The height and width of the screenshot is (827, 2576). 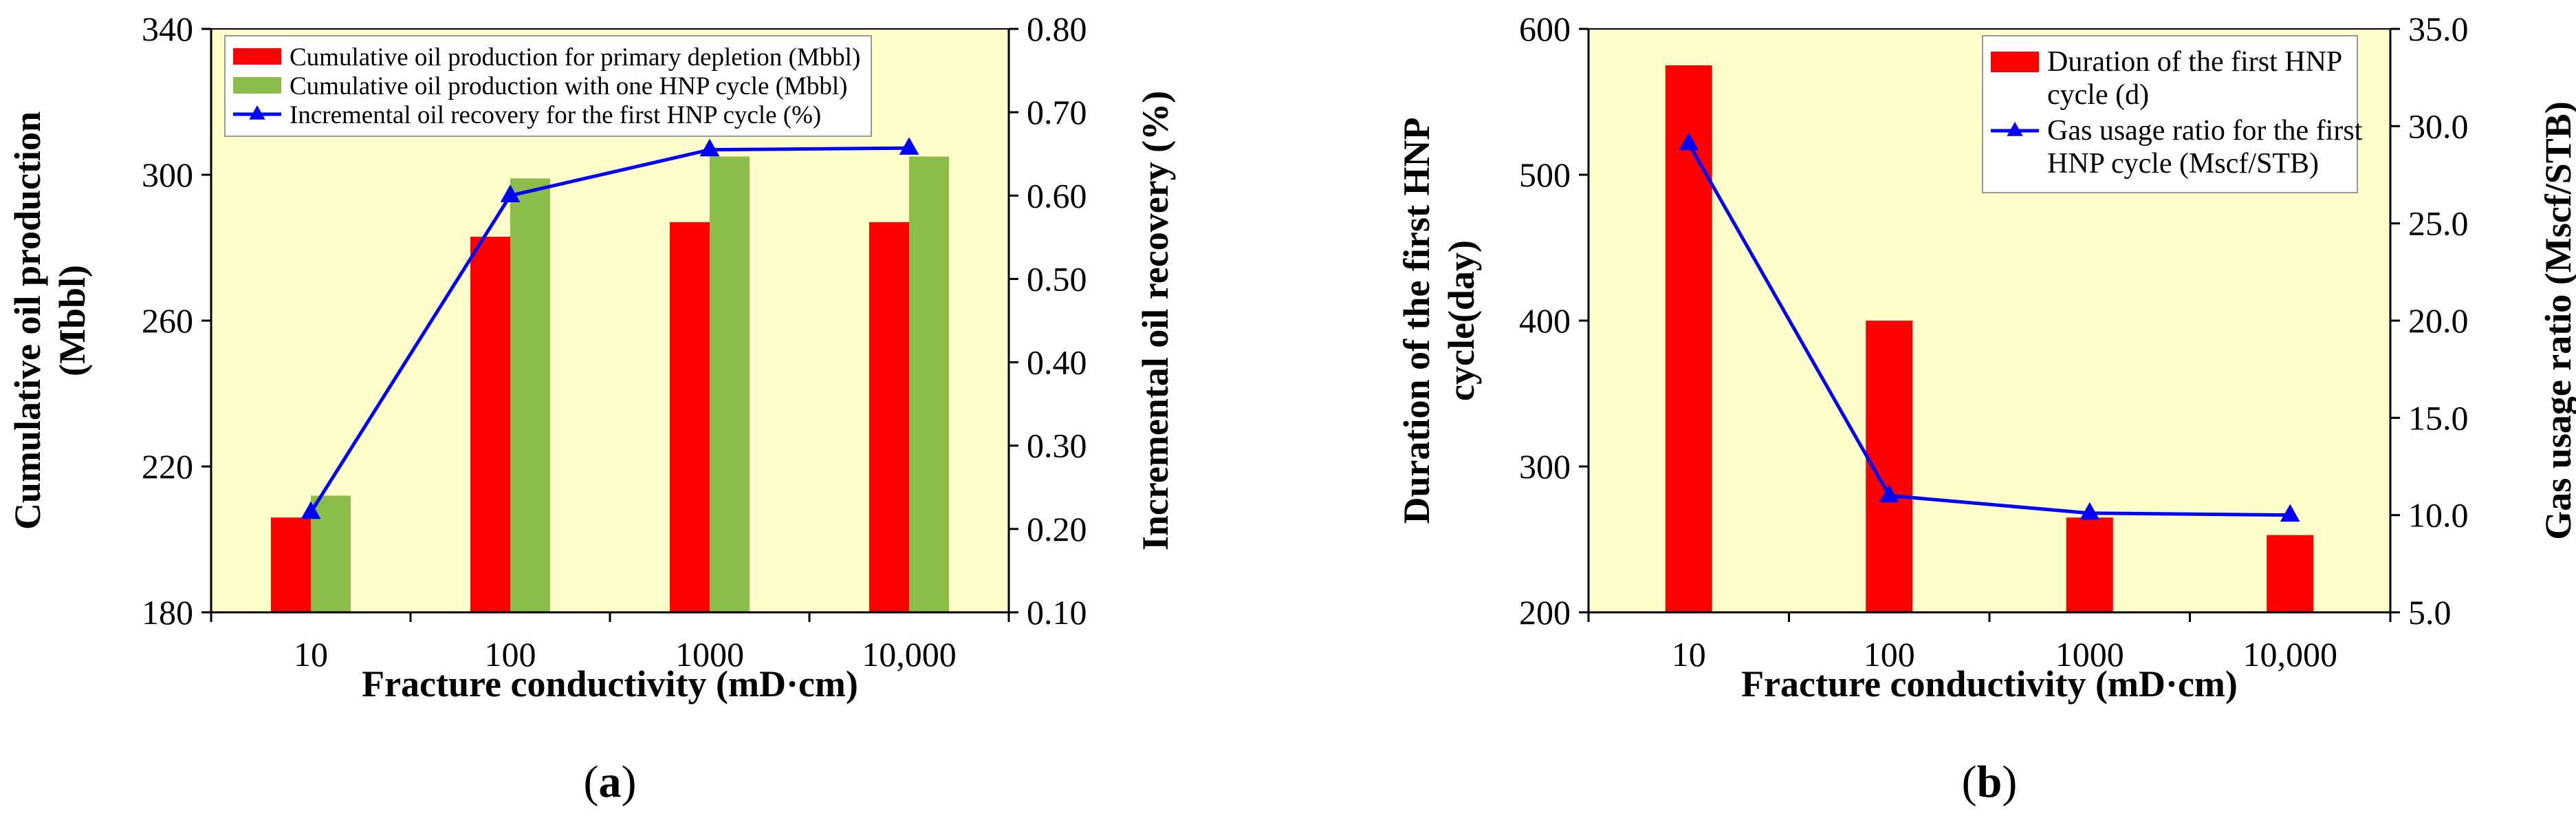 I want to click on y2-axis-title: Gas usage ratio (Mscf/STB), so click(x=2556, y=320).